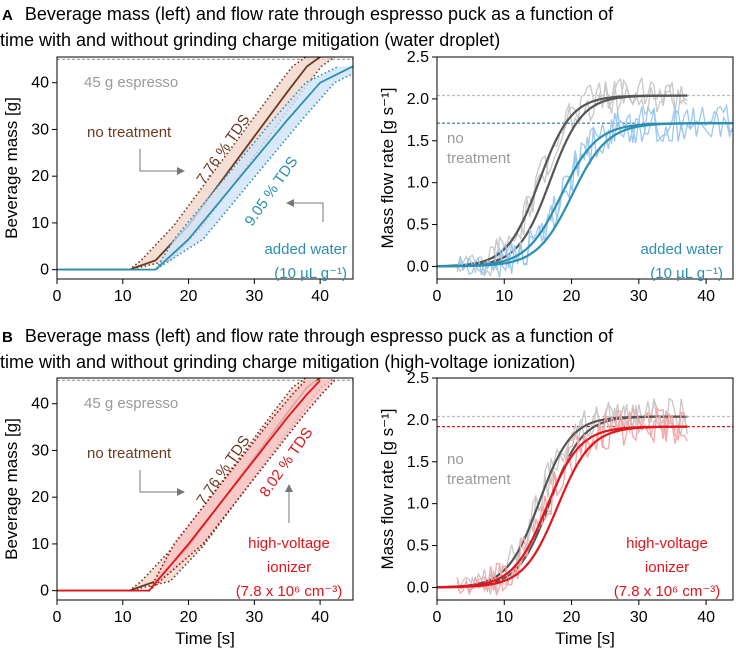 The width and height of the screenshot is (736, 668). I want to click on a-mass-annot-treat2: (10 µL g⁻¹), so click(310, 273).